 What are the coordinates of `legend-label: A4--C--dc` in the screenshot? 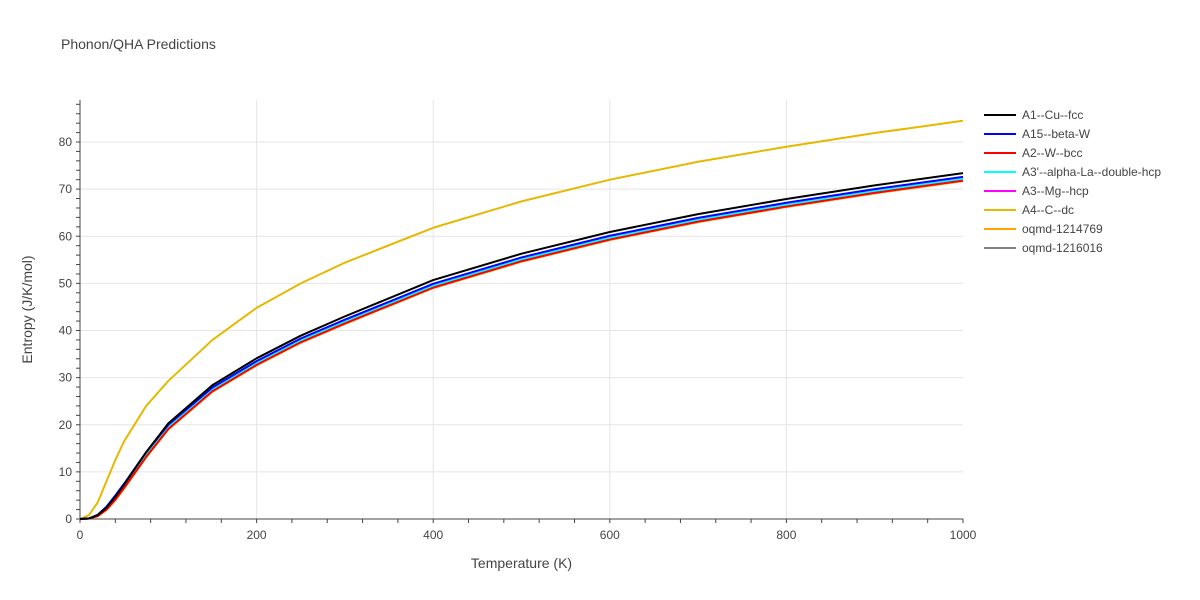 It's located at (1048, 209).